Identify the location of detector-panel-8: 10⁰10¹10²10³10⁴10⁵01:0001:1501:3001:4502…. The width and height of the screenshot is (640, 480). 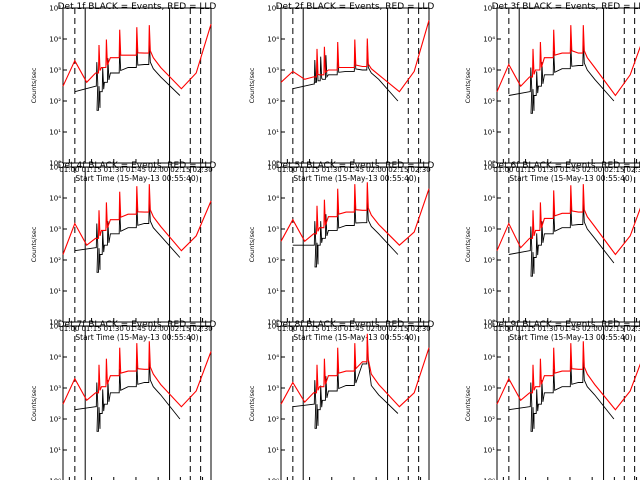
(341, 400).